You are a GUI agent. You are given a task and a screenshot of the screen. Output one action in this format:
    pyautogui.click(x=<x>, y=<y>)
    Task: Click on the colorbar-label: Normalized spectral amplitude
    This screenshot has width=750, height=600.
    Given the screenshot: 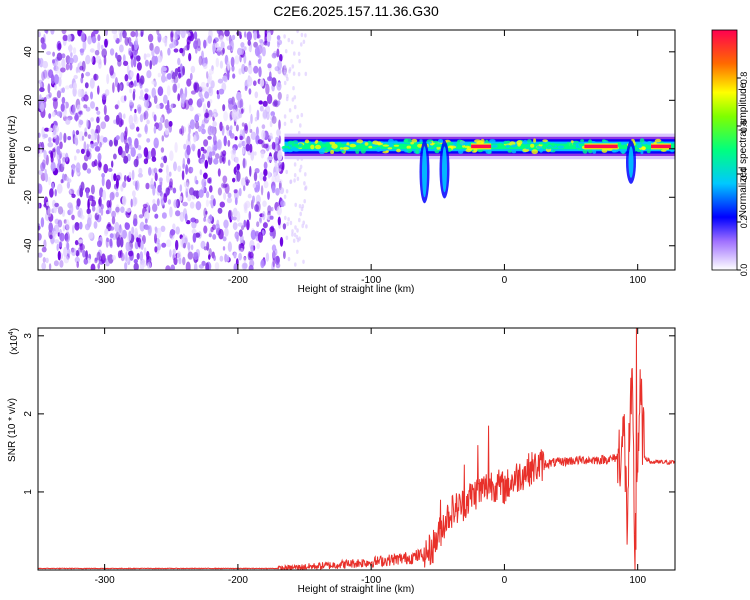 What is the action you would take?
    pyautogui.click(x=743, y=149)
    